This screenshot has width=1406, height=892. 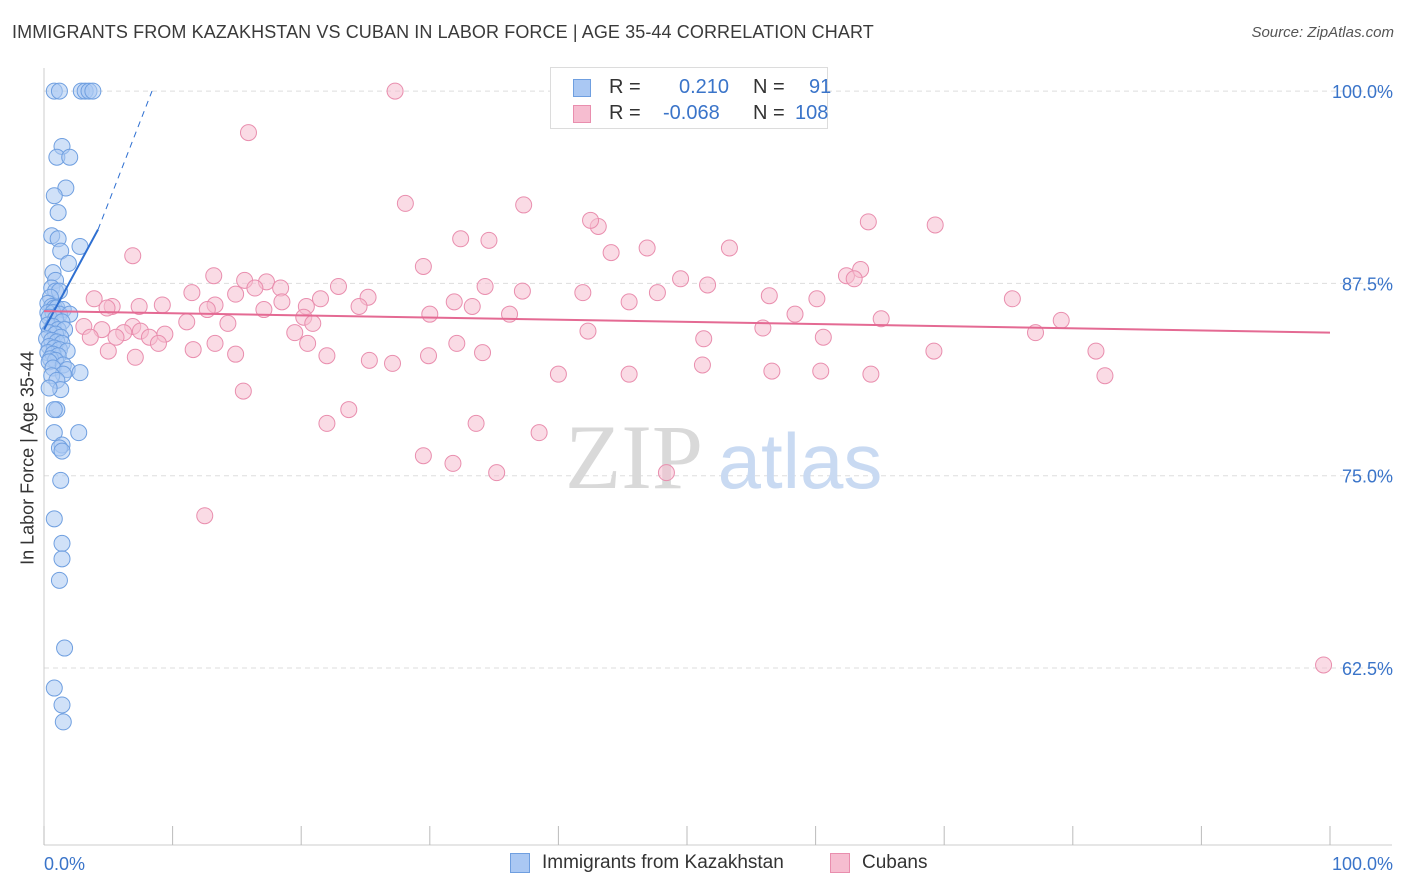 I want to click on x-tick-label-min: 0.0%, so click(x=64, y=864).